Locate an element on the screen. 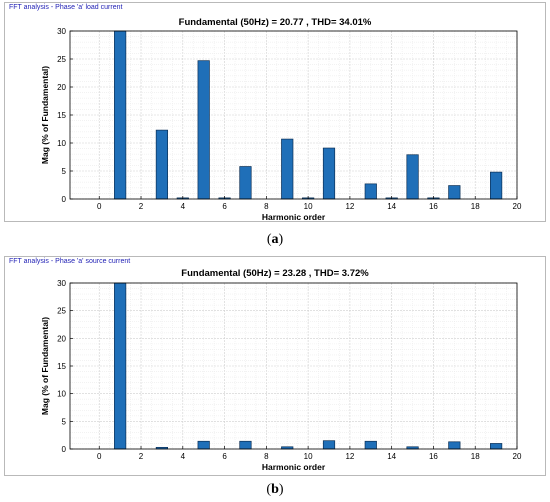  chart-title-b: Fundamental (50Hz) = 23.28 , THD= 3.72% is located at coordinates (275, 273).